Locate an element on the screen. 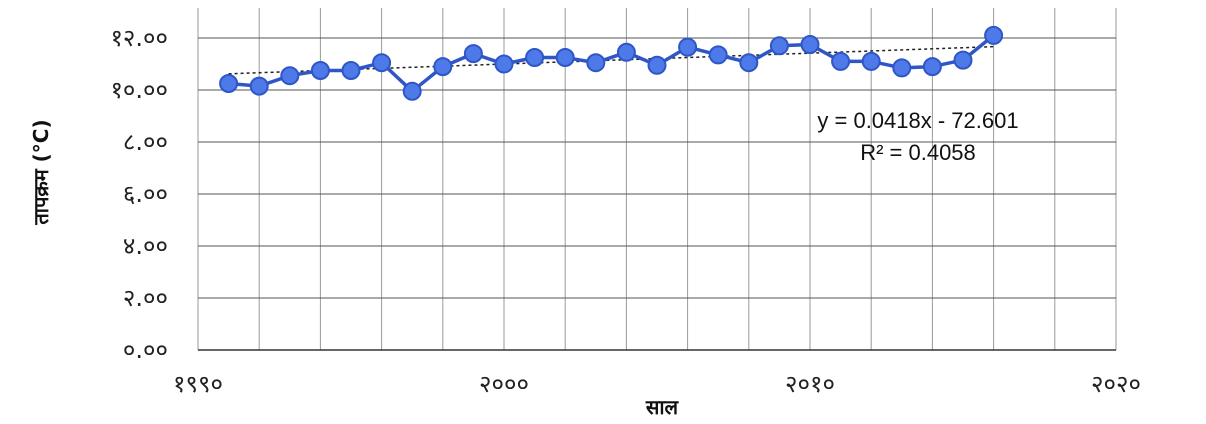  x-axis-label: साल is located at coordinates (662, 407).